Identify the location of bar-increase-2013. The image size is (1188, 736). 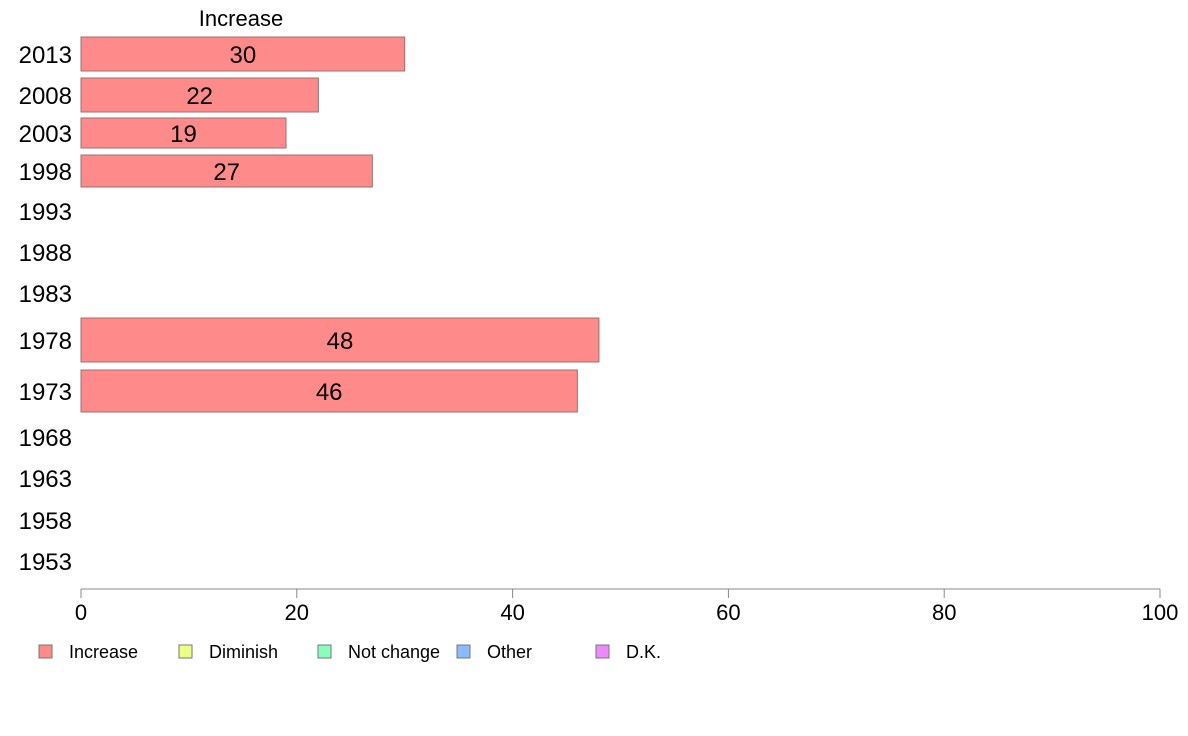
(243, 54).